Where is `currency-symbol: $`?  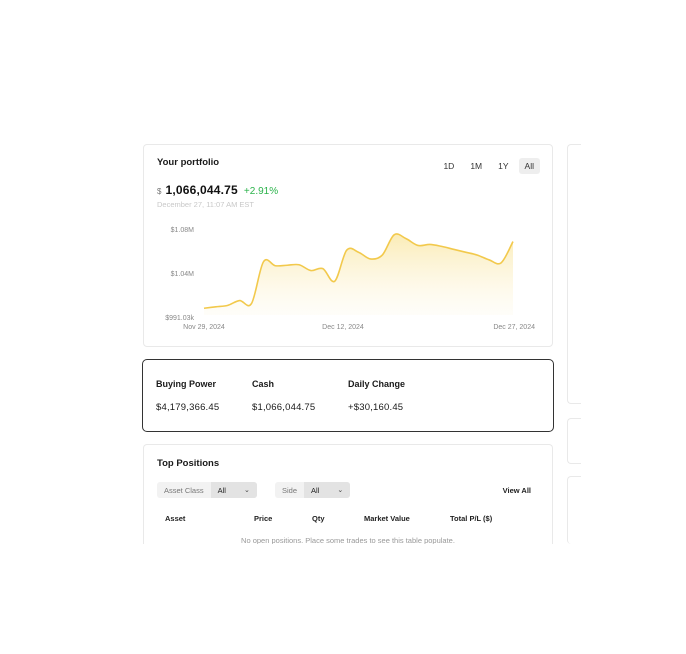 currency-symbol: $ is located at coordinates (159, 191).